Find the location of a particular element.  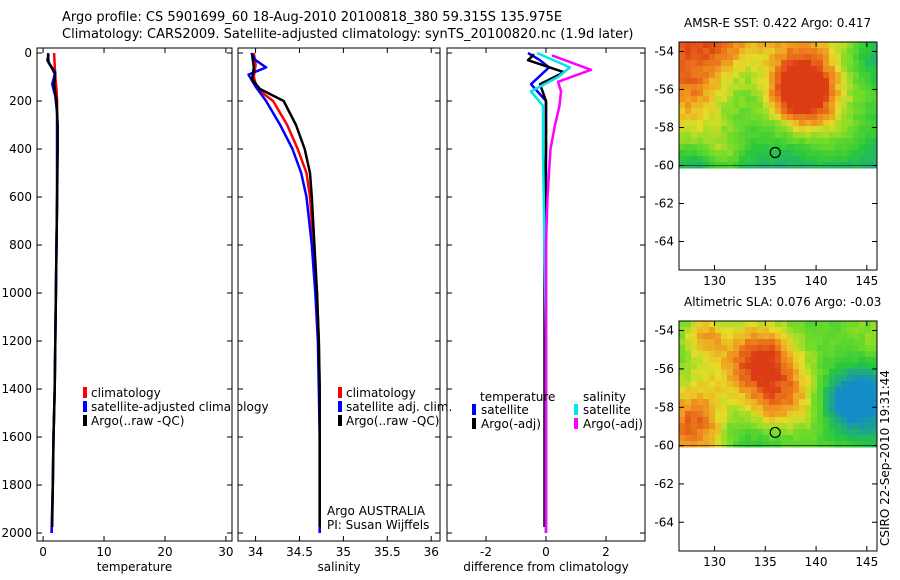

map-field is located at coordinates (778, 105).